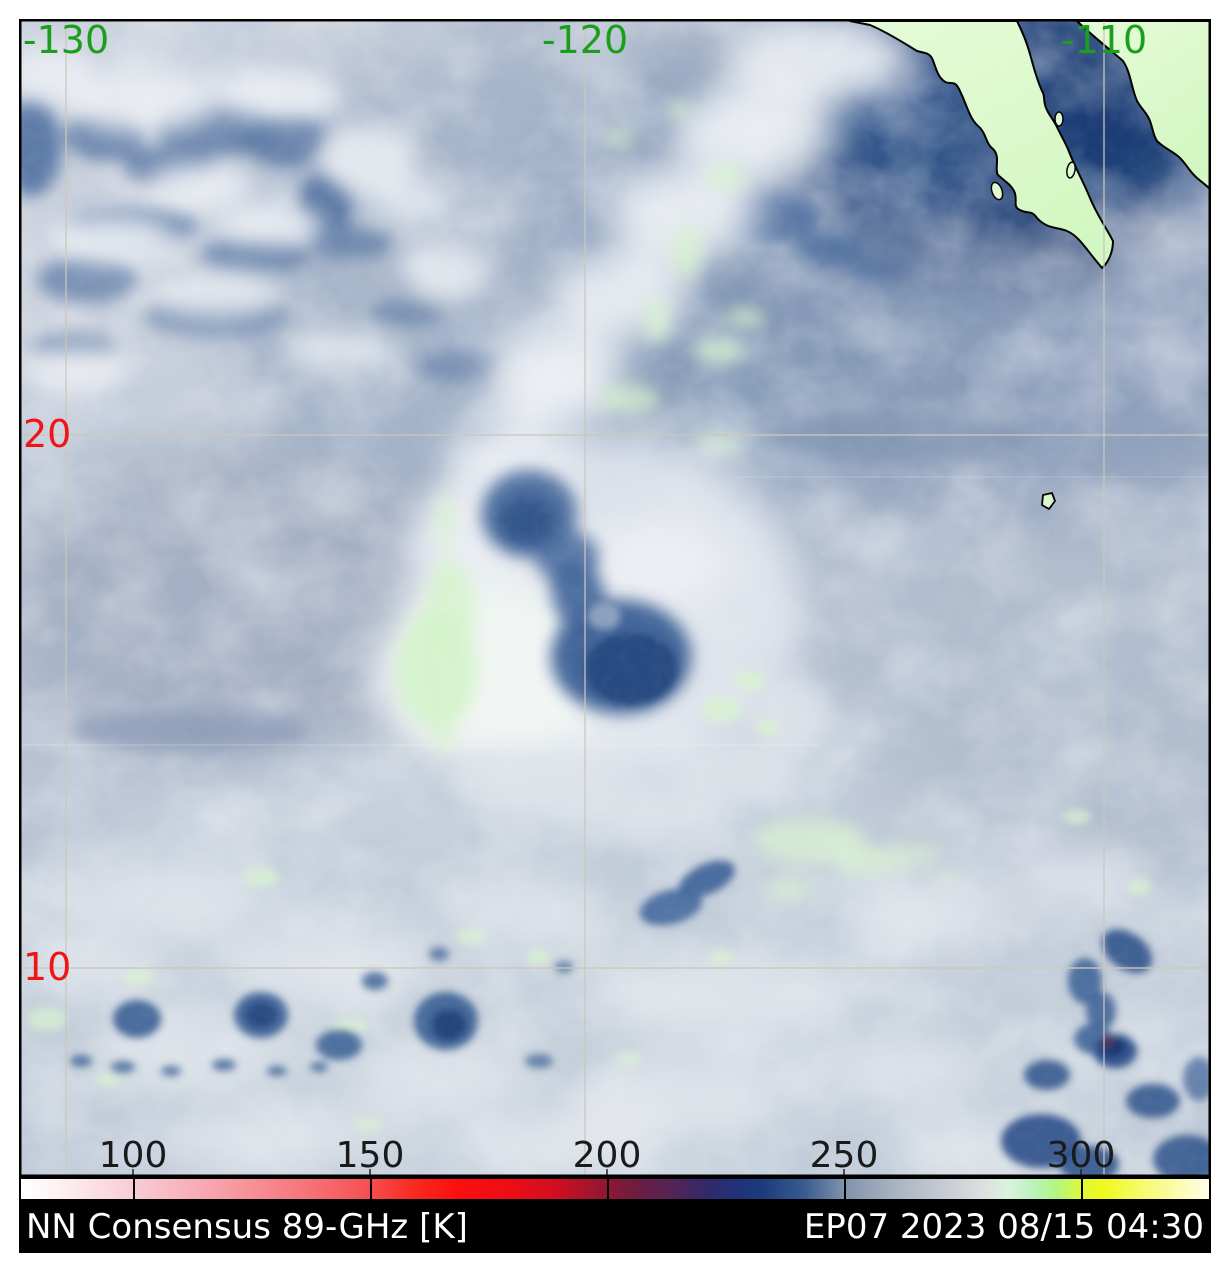 The width and height of the screenshot is (1229, 1272). I want to click on storm-timestamp-label: EP07 2023 08/15 04:30, so click(1003, 1227).